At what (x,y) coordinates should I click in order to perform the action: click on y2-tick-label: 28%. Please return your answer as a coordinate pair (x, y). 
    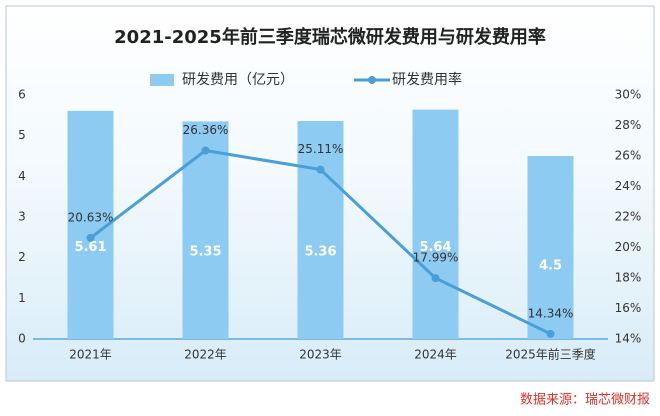
    Looking at the image, I should click on (628, 125).